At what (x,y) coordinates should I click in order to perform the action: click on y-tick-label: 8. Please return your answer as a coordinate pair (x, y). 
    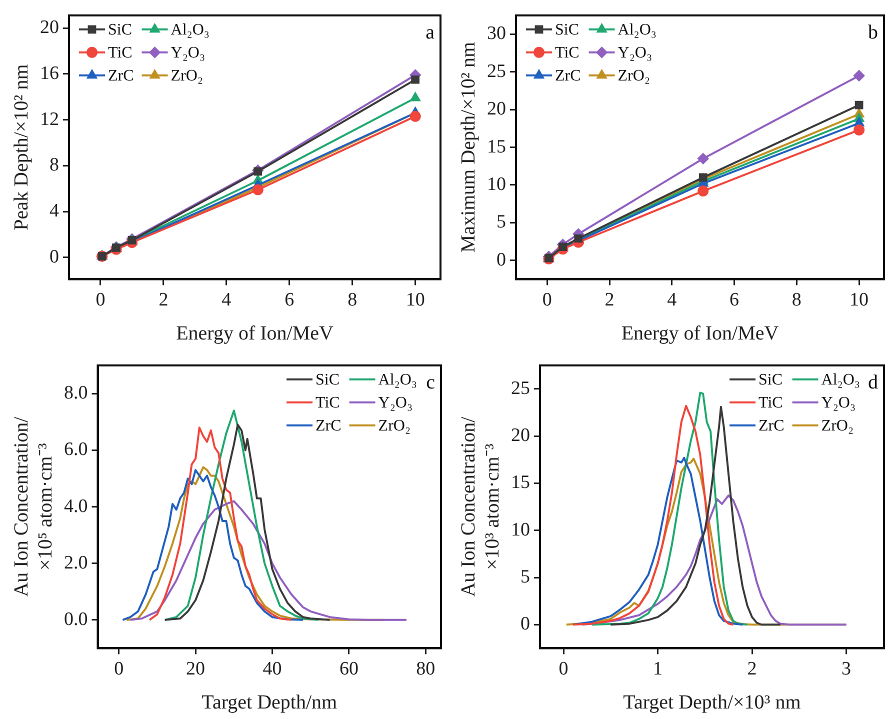
    Looking at the image, I should click on (54, 165).